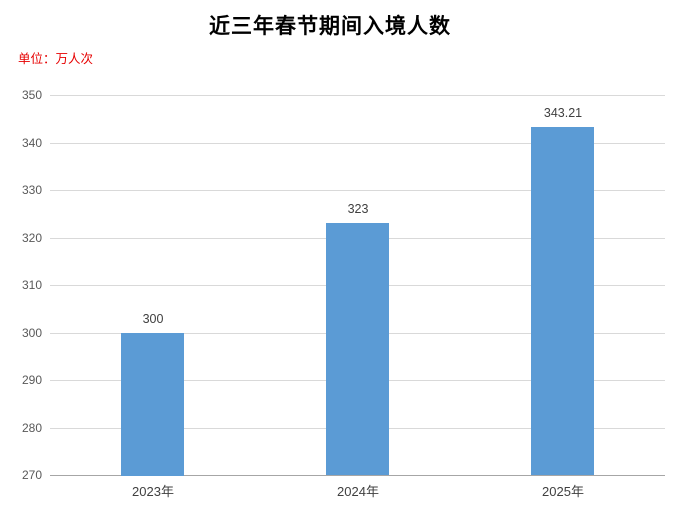 The height and width of the screenshot is (515, 688). I want to click on y-tick-label: 330, so click(31, 190).